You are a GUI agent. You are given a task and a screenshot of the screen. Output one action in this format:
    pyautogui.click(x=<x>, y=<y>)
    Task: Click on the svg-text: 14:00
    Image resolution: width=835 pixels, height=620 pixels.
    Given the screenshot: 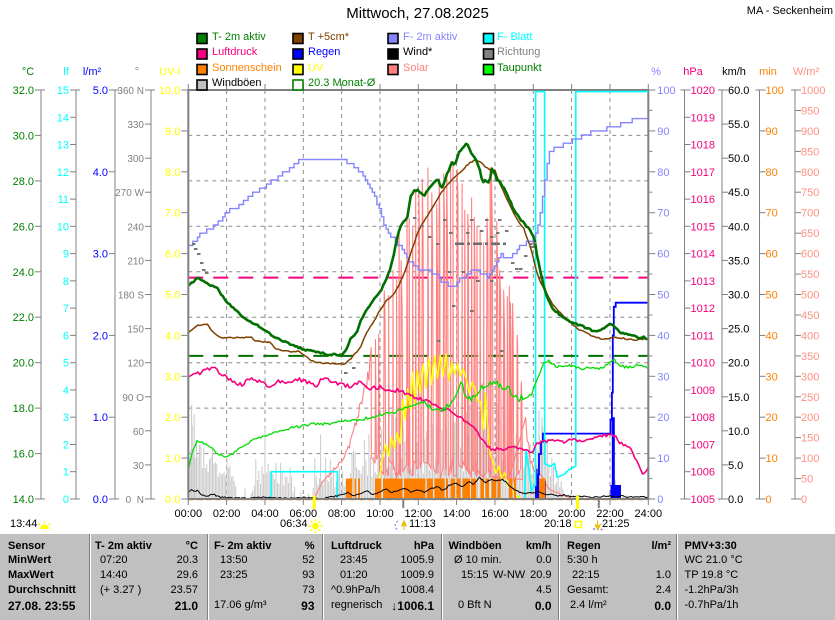 What is the action you would take?
    pyautogui.click(x=457, y=514)
    